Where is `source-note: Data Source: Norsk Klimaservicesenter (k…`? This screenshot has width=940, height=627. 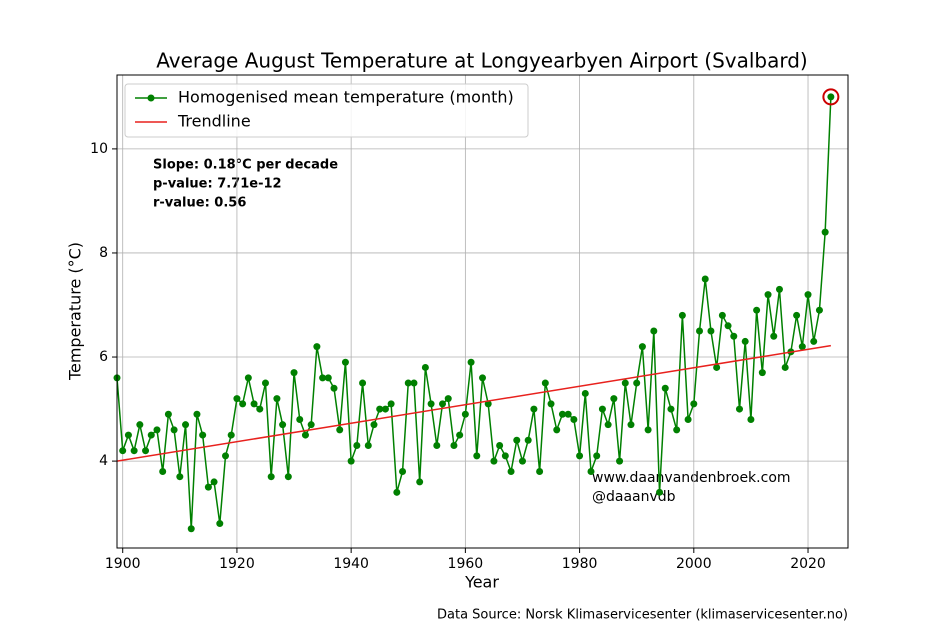
source-note: Data Source: Norsk Klimaservicesenter (k… is located at coordinates (642, 615).